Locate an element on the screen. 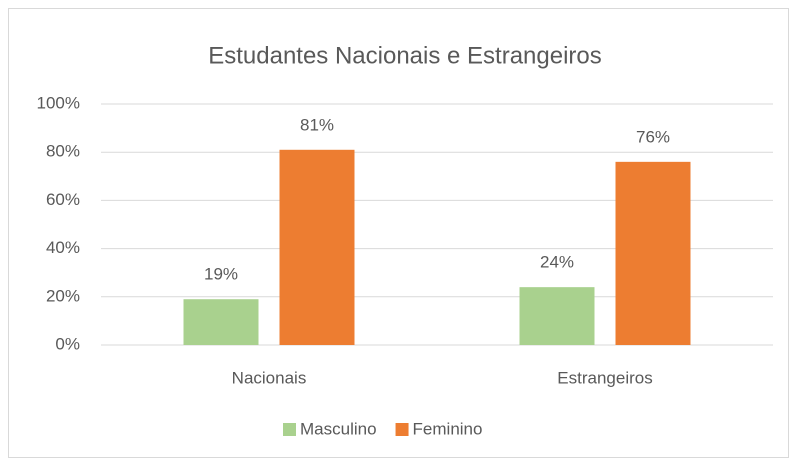 The height and width of the screenshot is (459, 790). data-label: 81% is located at coordinates (317, 124).